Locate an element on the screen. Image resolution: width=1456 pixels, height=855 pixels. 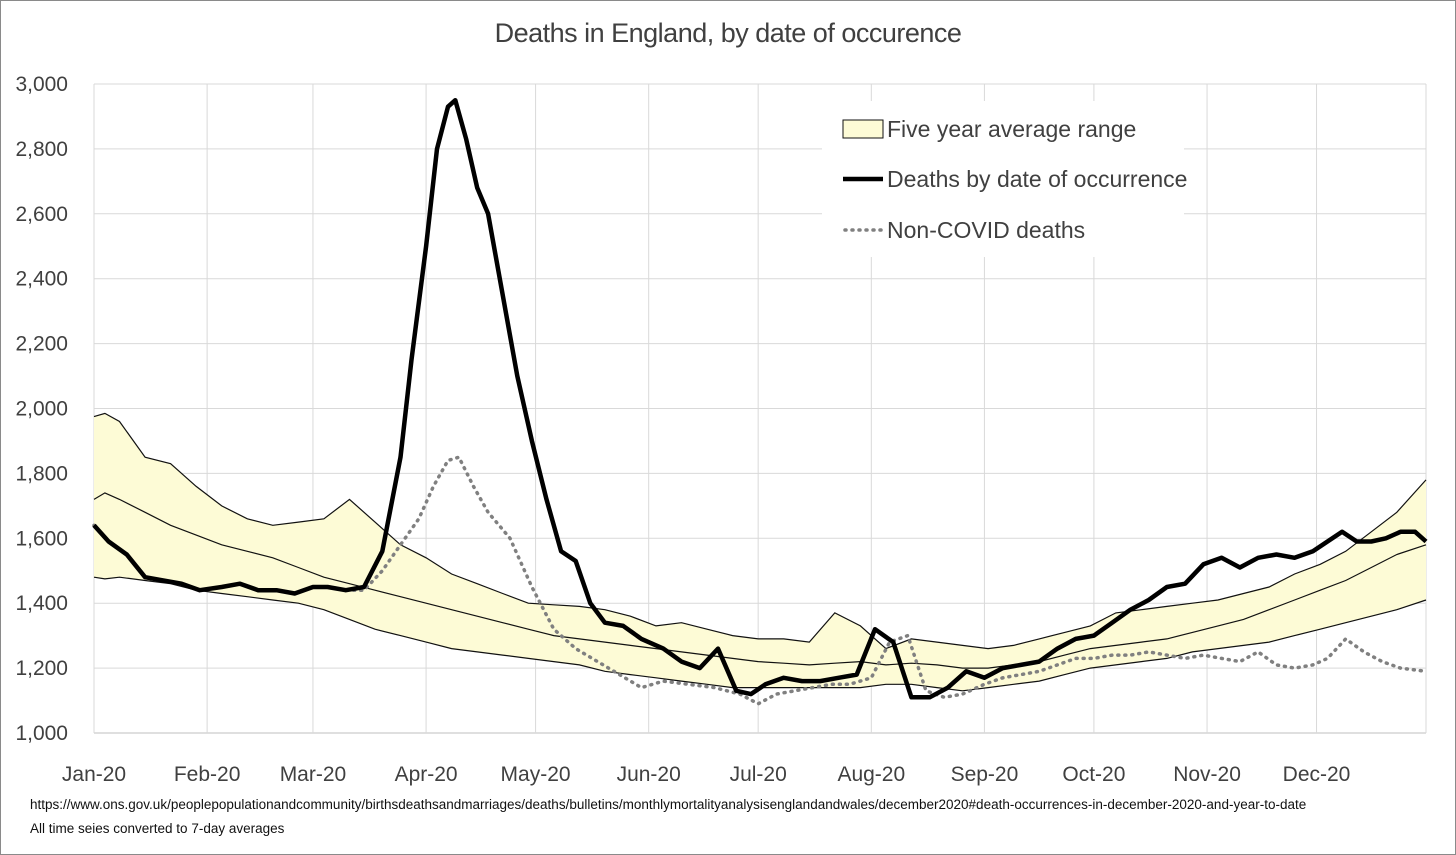
x-tick-label: Apr-20 is located at coordinates (426, 774).